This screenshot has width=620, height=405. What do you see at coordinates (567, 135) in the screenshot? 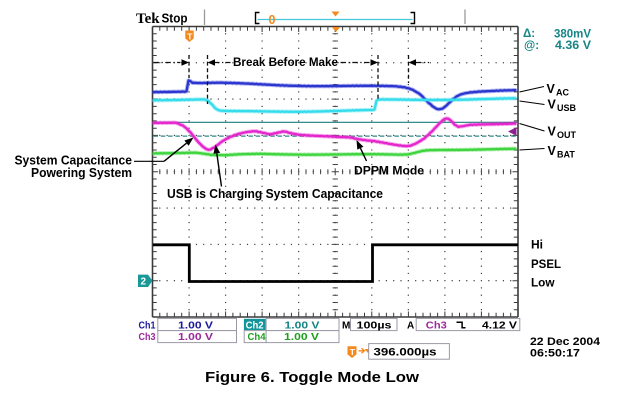
I see `svg-text: OUT` at bounding box center [567, 135].